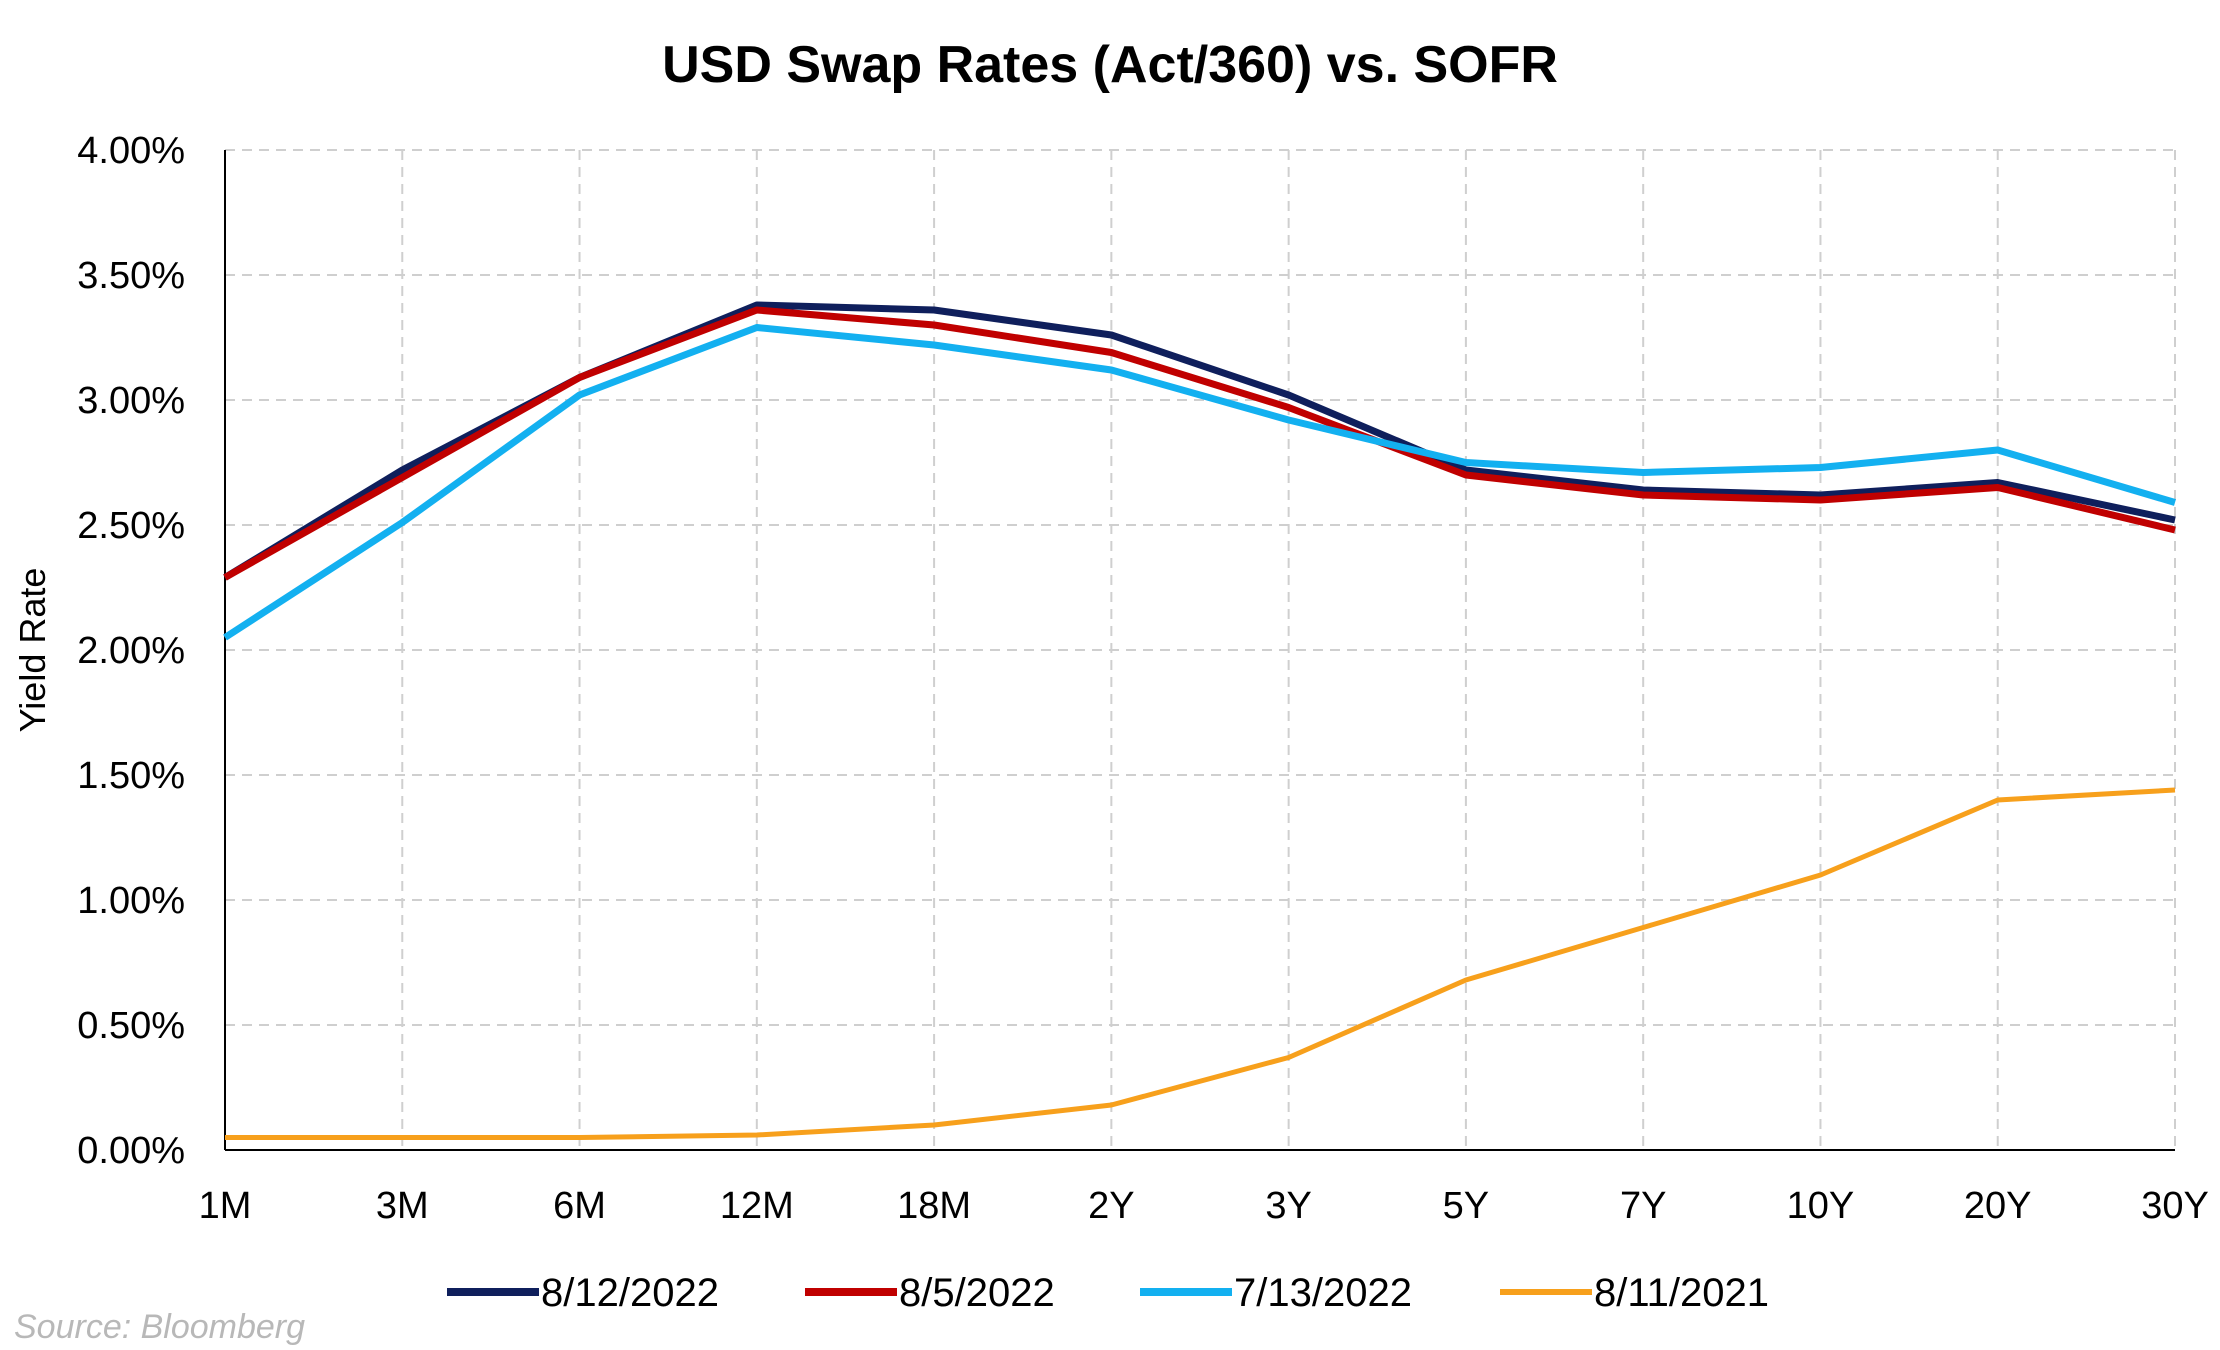 The image size is (2220, 1350). What do you see at coordinates (1323, 1293) in the screenshot?
I see `legend-label: 7/13/2022` at bounding box center [1323, 1293].